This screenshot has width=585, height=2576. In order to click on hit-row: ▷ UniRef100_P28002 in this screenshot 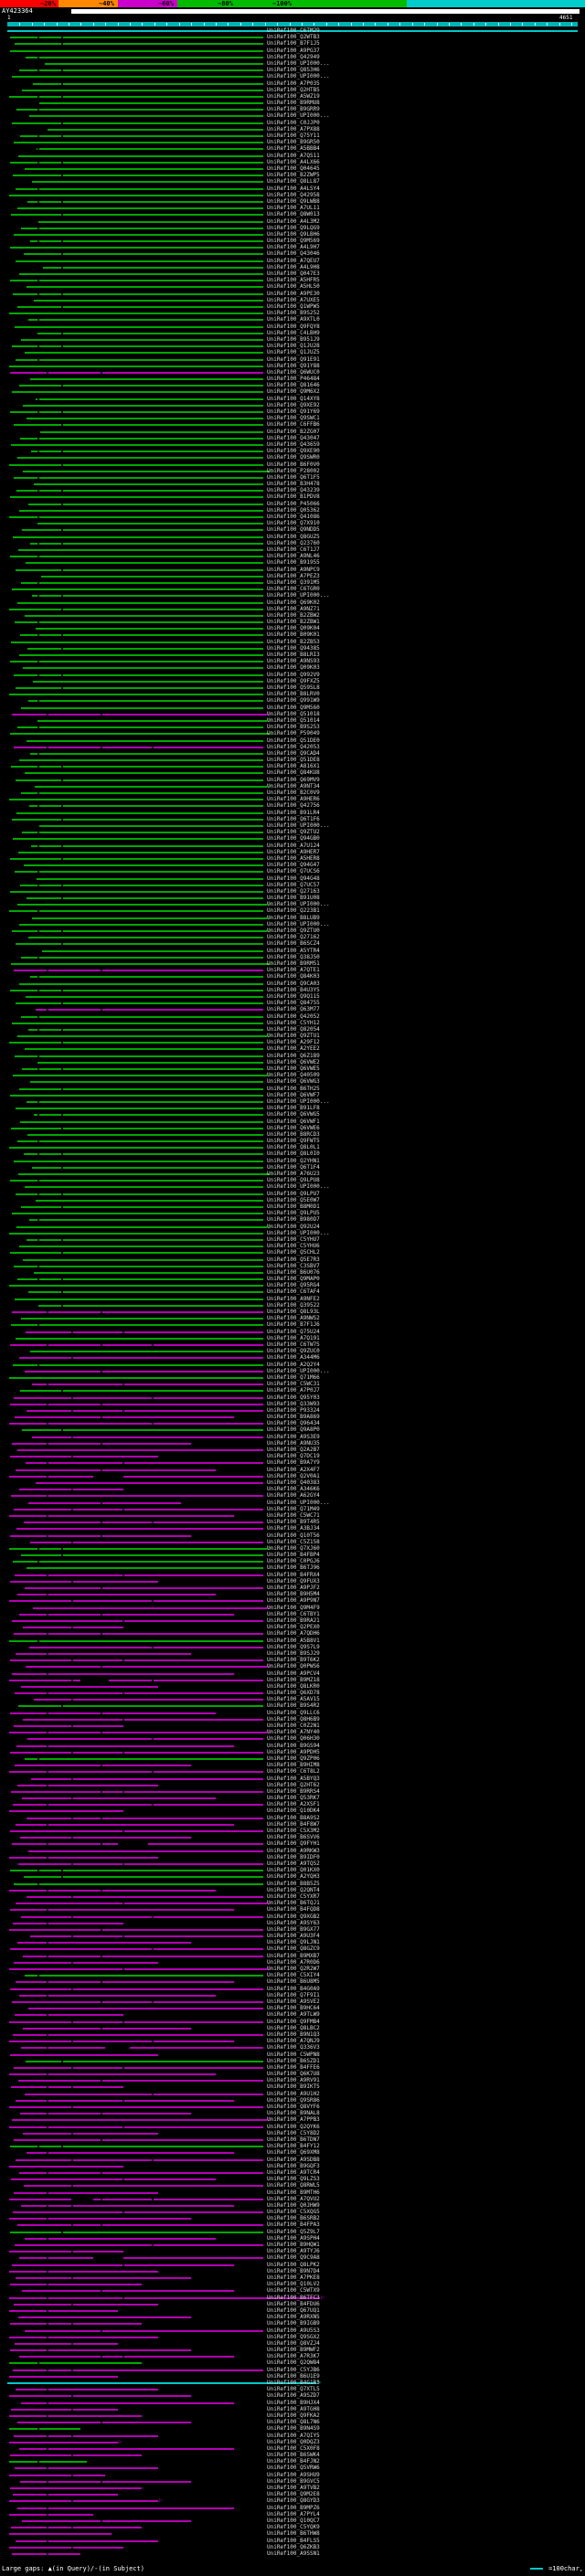, I will do `click(293, 470)`.